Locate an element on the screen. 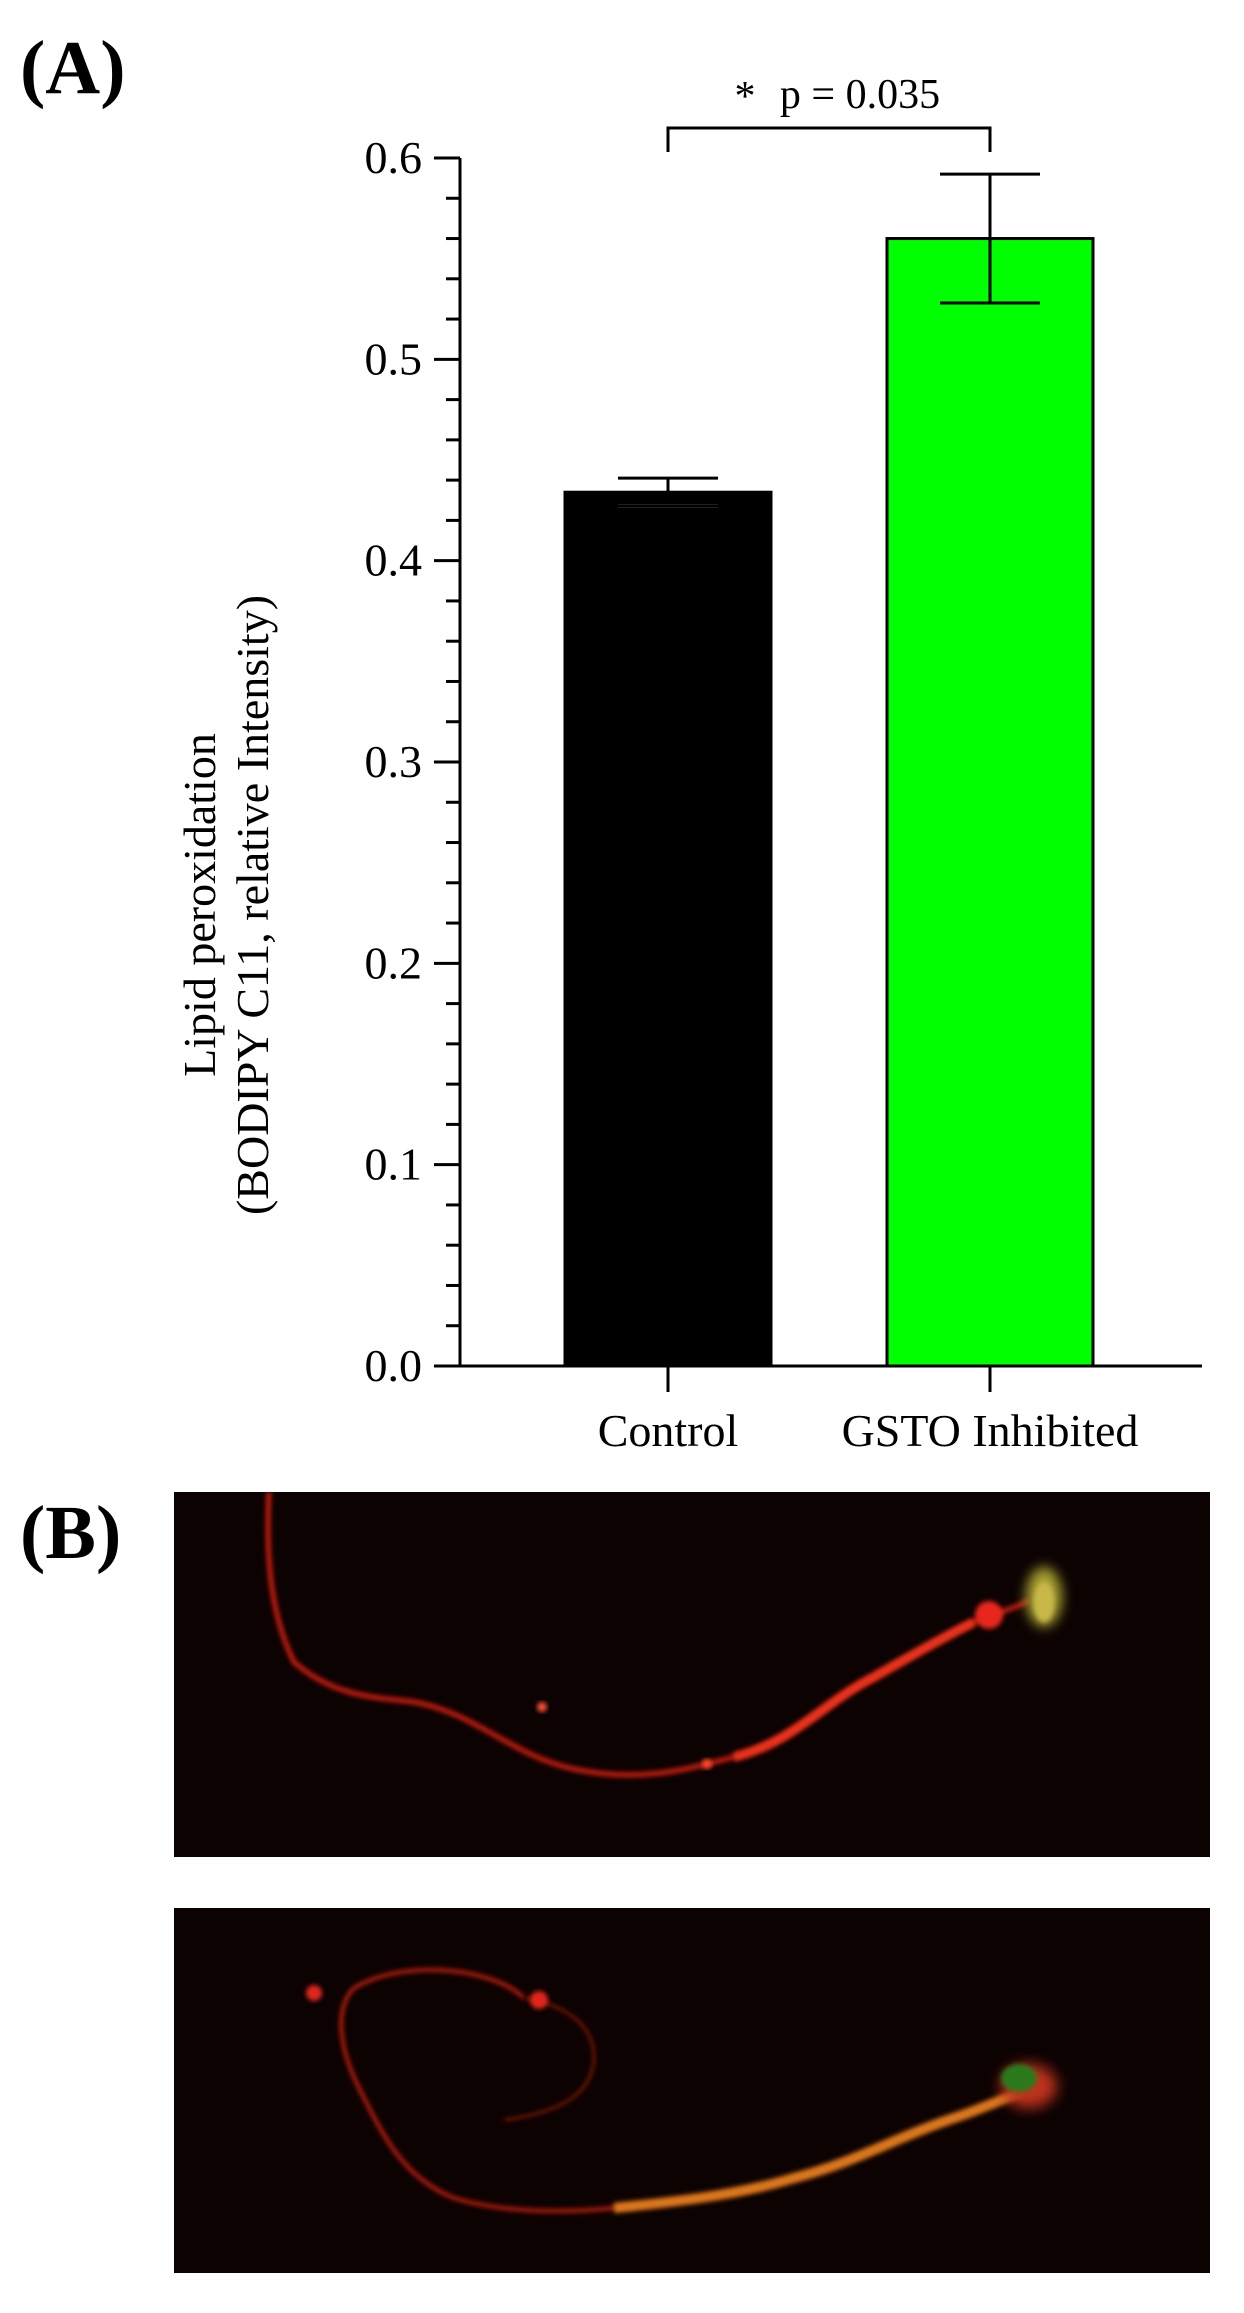 This screenshot has height=2313, width=1244. significance-bracket is located at coordinates (829, 139).